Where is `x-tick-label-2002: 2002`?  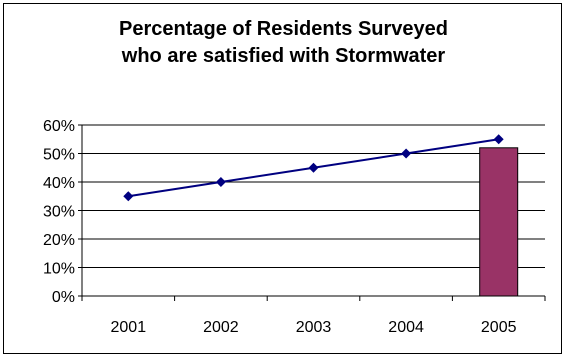 x-tick-label-2002: 2002 is located at coordinates (221, 327).